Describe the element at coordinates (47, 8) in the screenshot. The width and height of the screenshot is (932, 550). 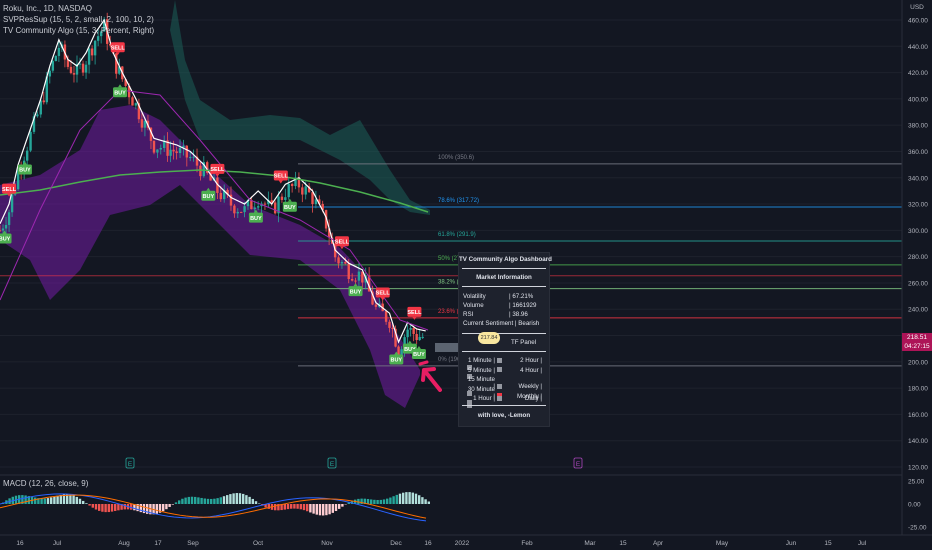
I see `symbol-legend: Roku, Inc., 1D, NASDAQ` at that location.